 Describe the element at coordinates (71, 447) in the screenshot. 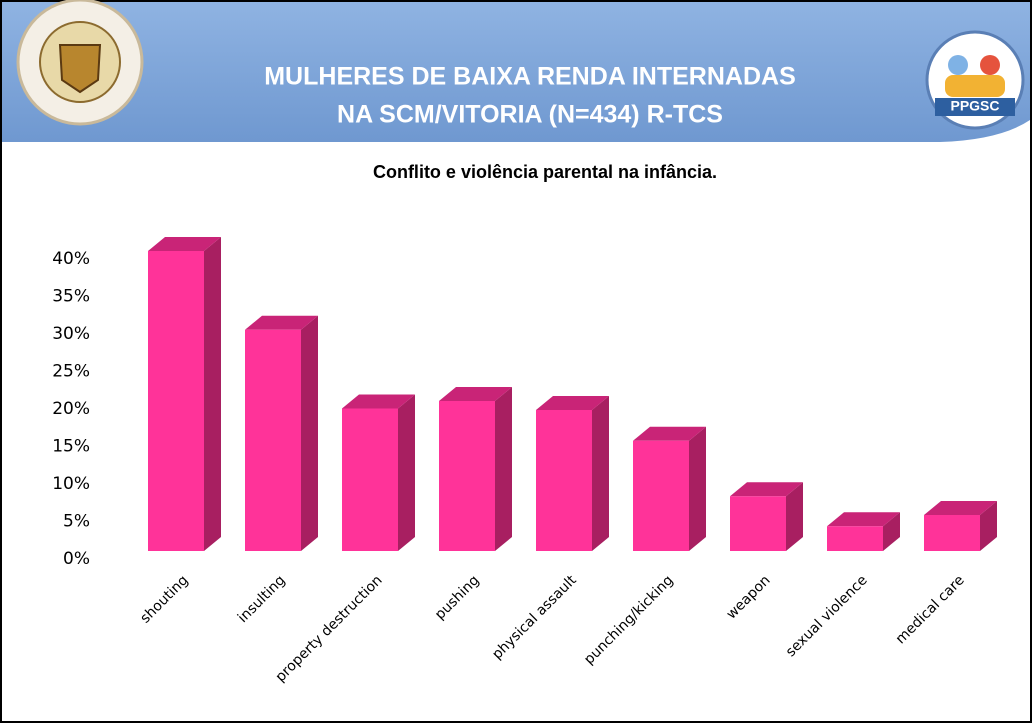

I see `y-tick-label: 15%` at that location.